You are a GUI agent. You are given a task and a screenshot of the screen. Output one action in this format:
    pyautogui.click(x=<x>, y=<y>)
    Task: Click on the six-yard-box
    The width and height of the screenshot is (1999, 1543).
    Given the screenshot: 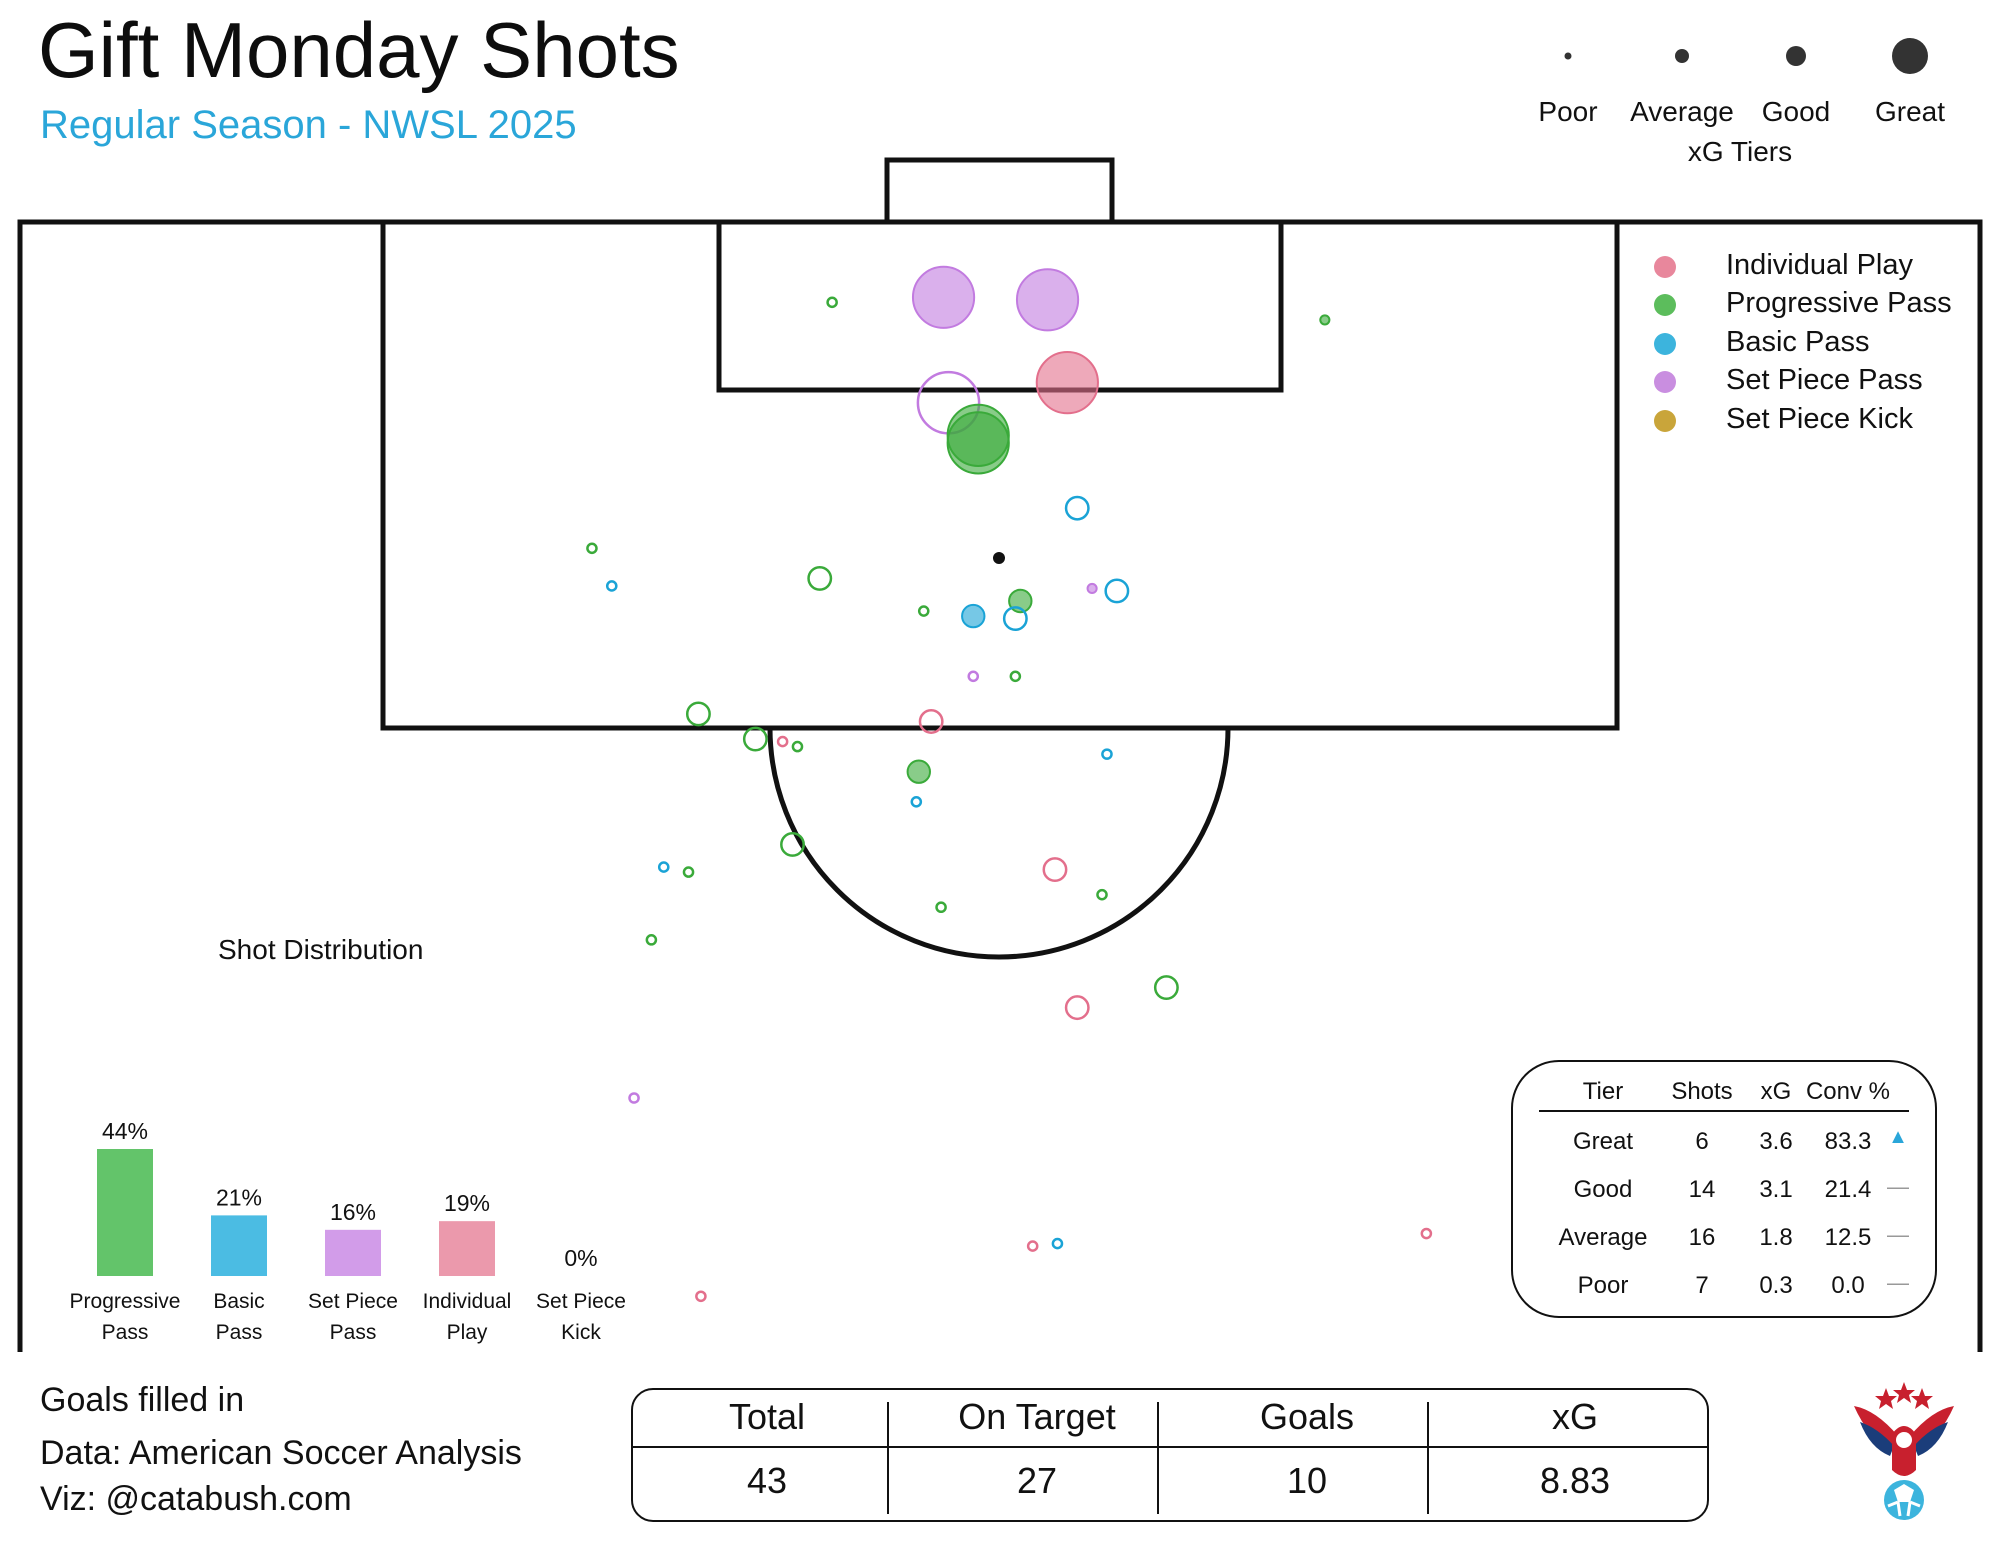 What is the action you would take?
    pyautogui.click(x=1000, y=306)
    